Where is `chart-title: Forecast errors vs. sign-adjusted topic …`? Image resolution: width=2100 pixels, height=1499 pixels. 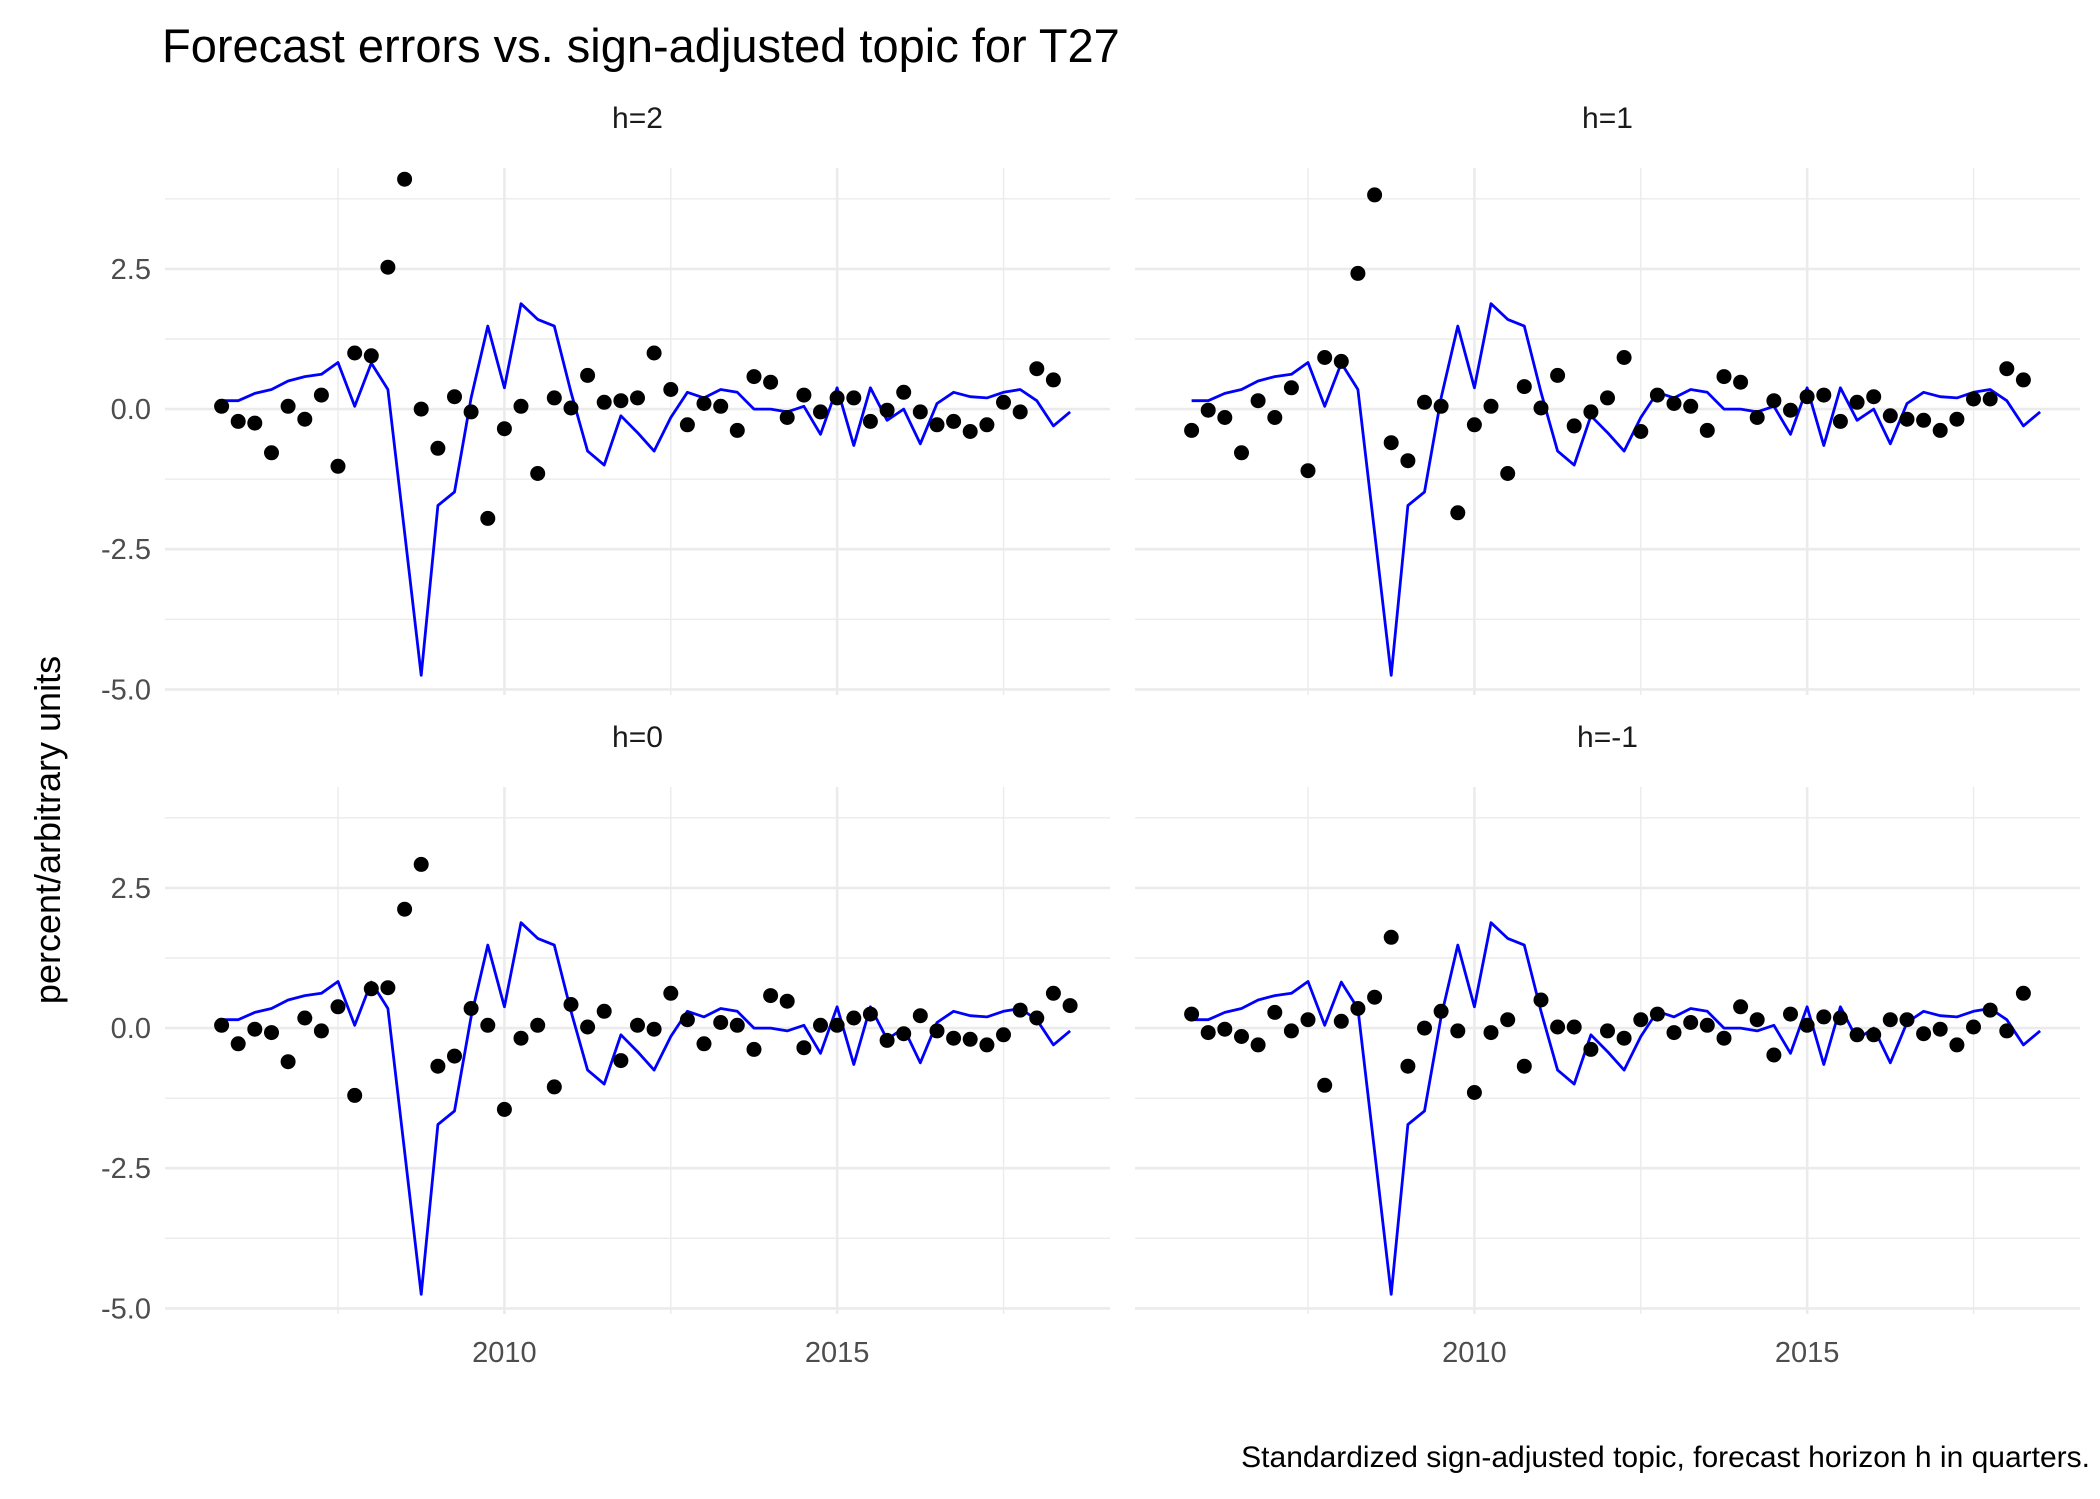 chart-title: Forecast errors vs. sign-adjusted topic … is located at coordinates (641, 45).